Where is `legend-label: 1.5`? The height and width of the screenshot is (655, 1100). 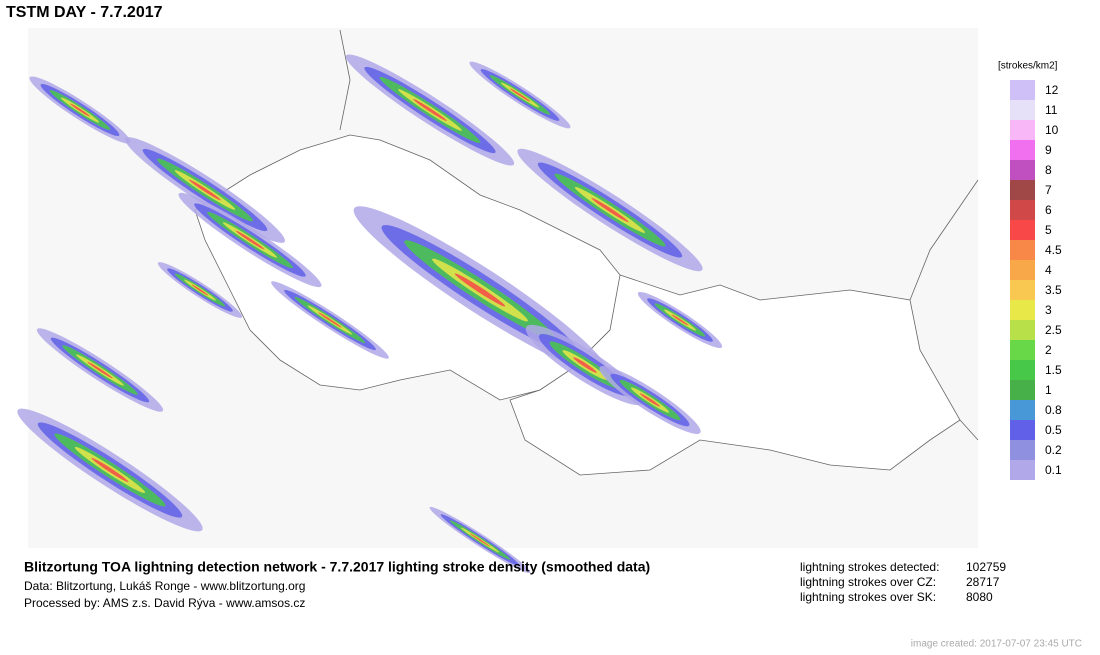 legend-label: 1.5 is located at coordinates (1053, 370).